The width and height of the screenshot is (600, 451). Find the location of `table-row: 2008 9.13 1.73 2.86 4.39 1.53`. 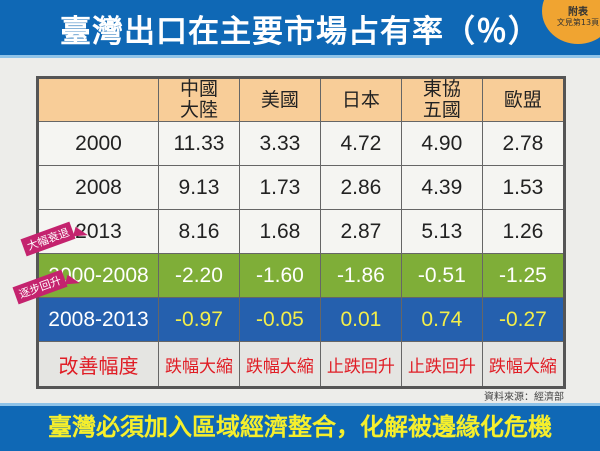

table-row: 2008 9.13 1.73 2.86 4.39 1.53 is located at coordinates (301, 187).